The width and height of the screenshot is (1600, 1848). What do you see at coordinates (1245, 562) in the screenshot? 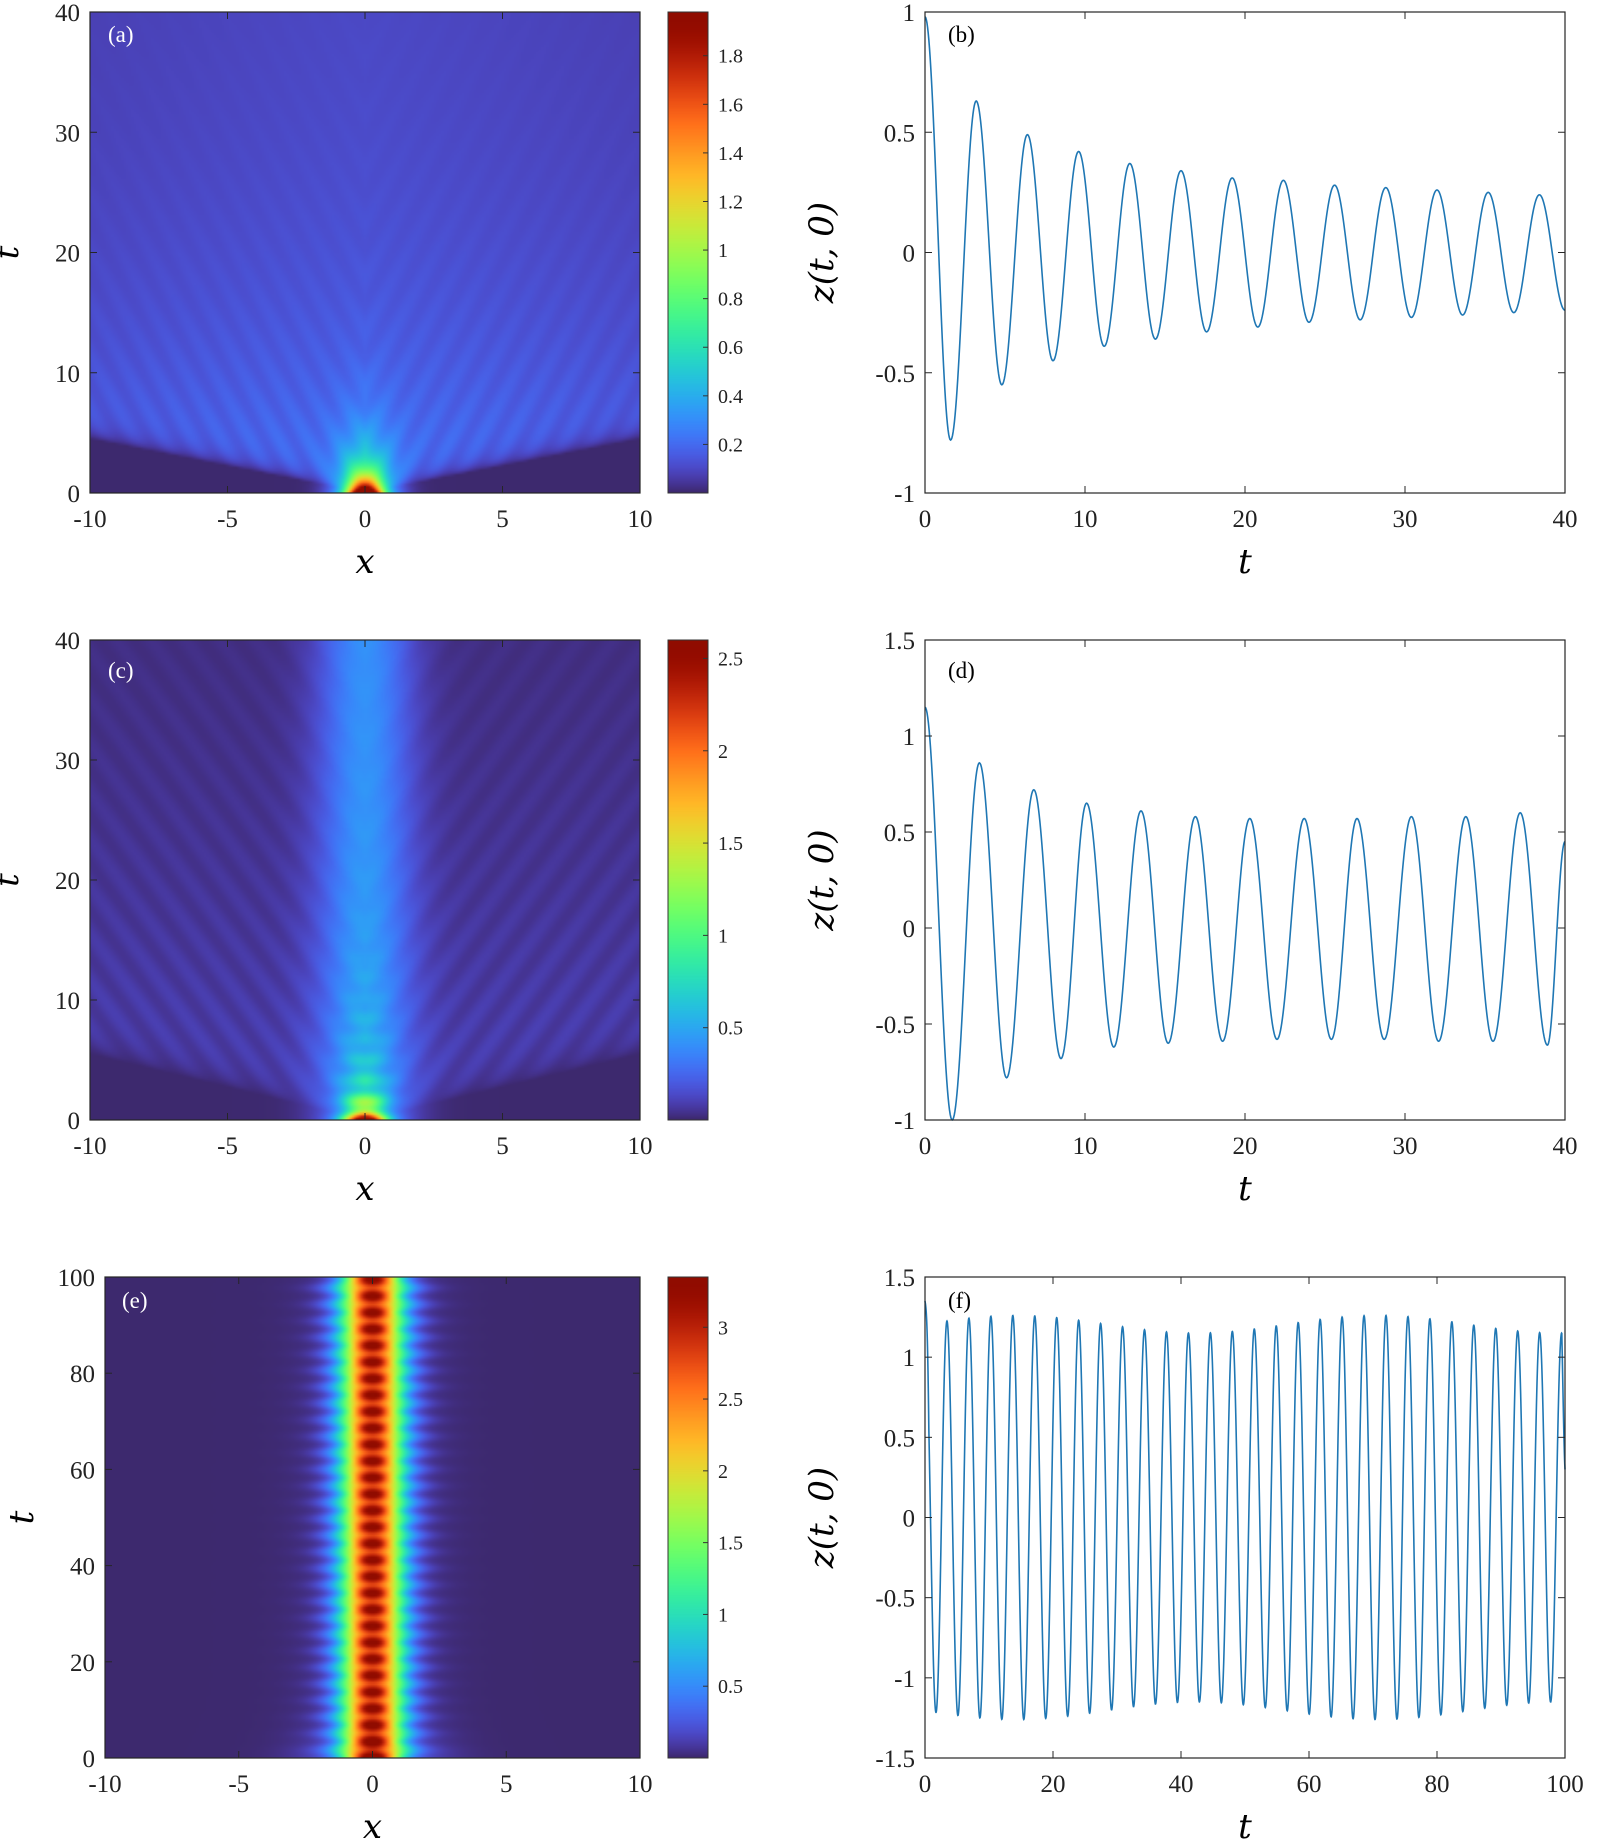
I see `x-axis-label: t` at bounding box center [1245, 562].